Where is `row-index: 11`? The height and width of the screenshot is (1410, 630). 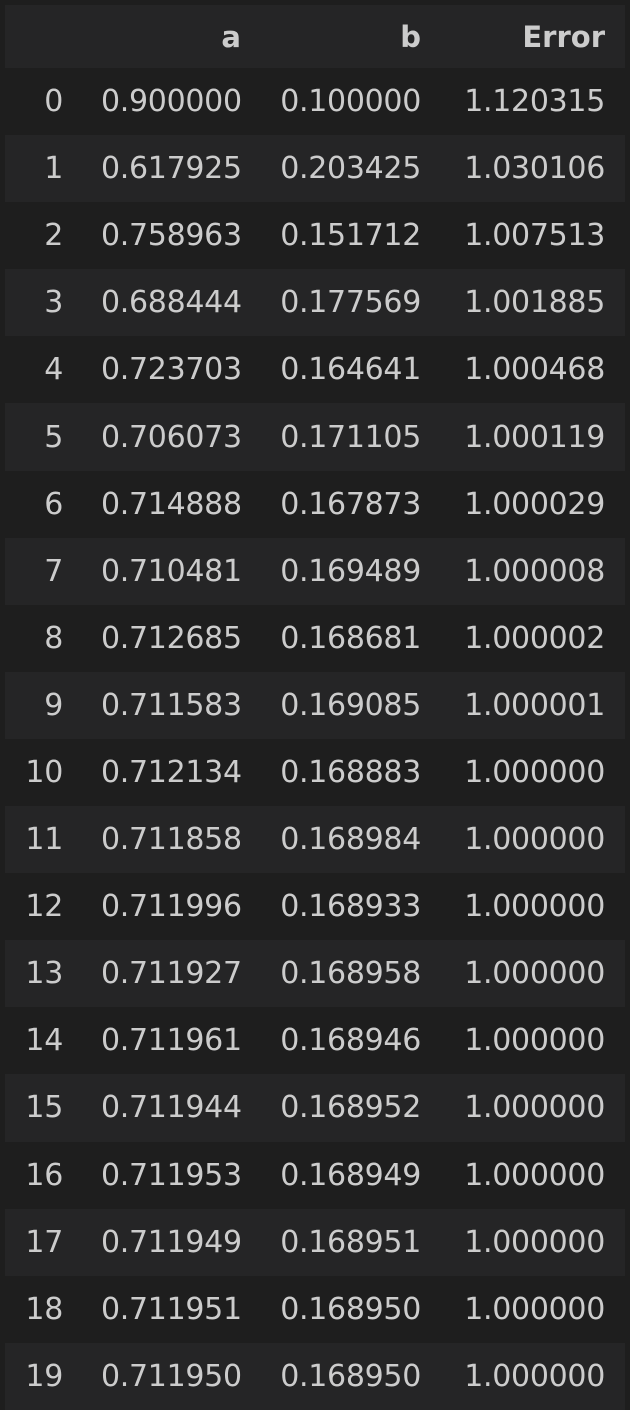
row-index: 11 is located at coordinates (44, 840).